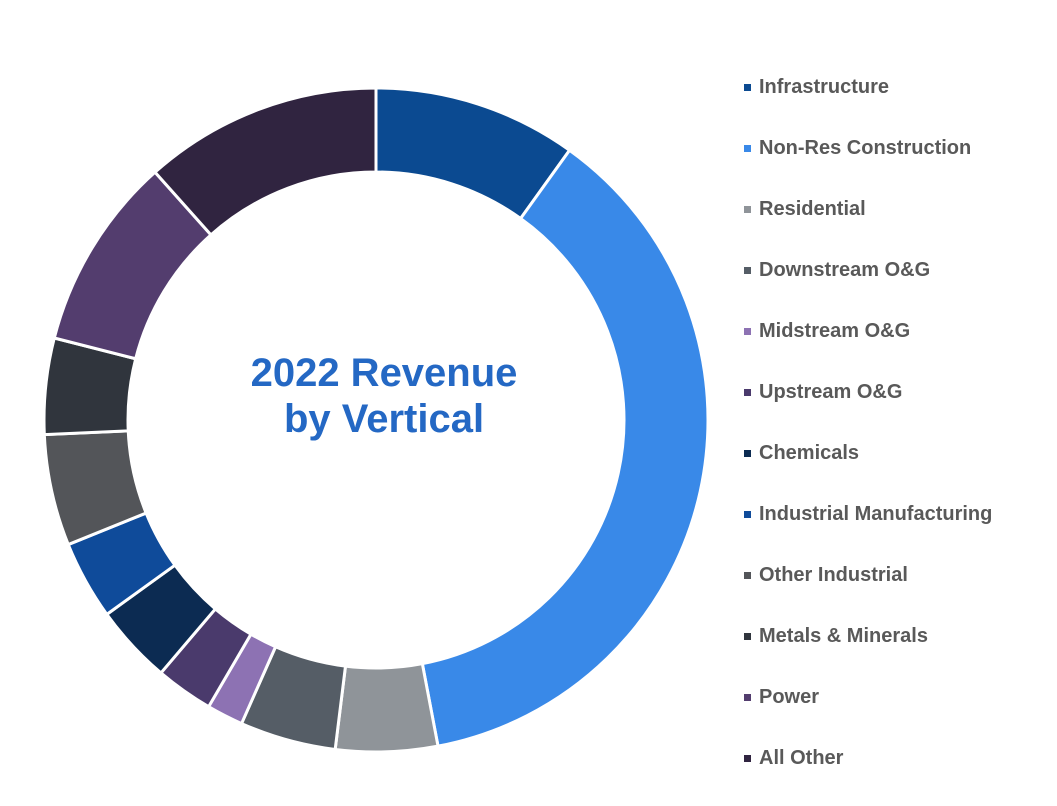 The image size is (1057, 806). I want to click on legend-item-midstream-oandg: Midstream O&G, so click(868, 348).